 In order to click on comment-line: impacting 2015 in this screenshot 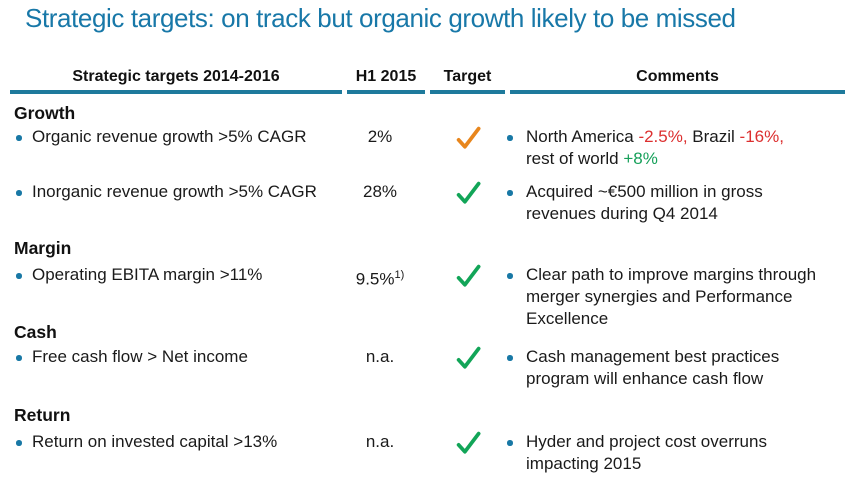, I will do `click(584, 463)`.